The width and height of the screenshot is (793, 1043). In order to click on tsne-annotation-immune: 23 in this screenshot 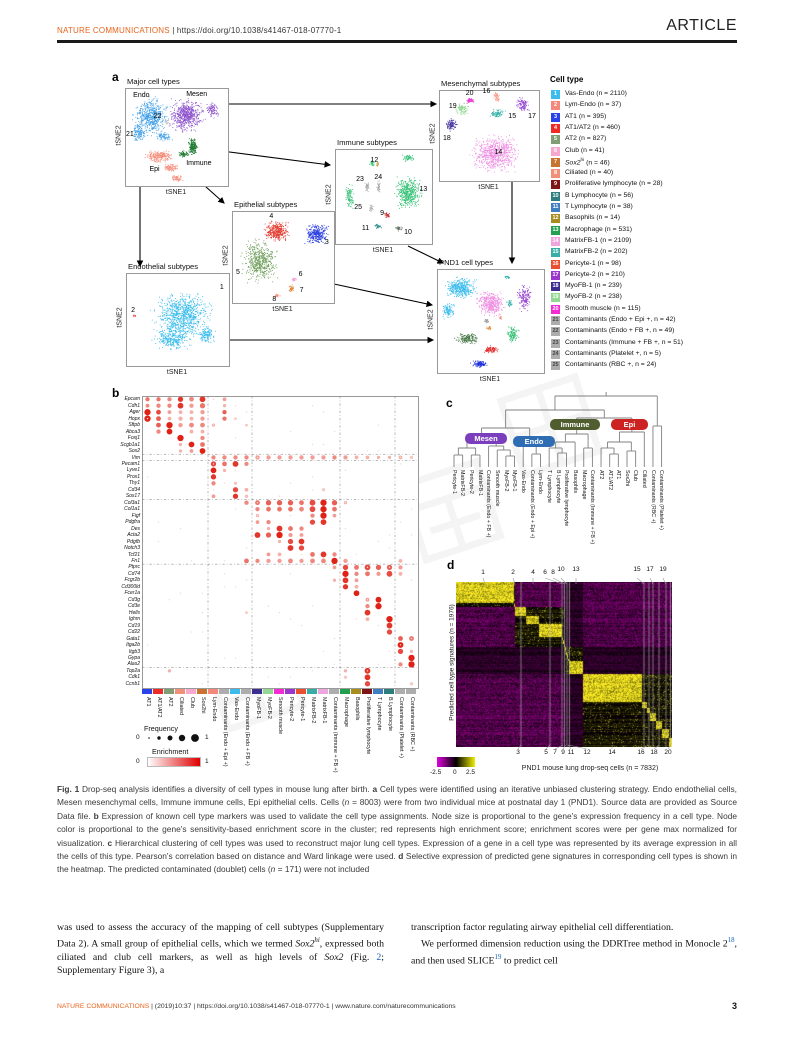, I will do `click(360, 180)`.